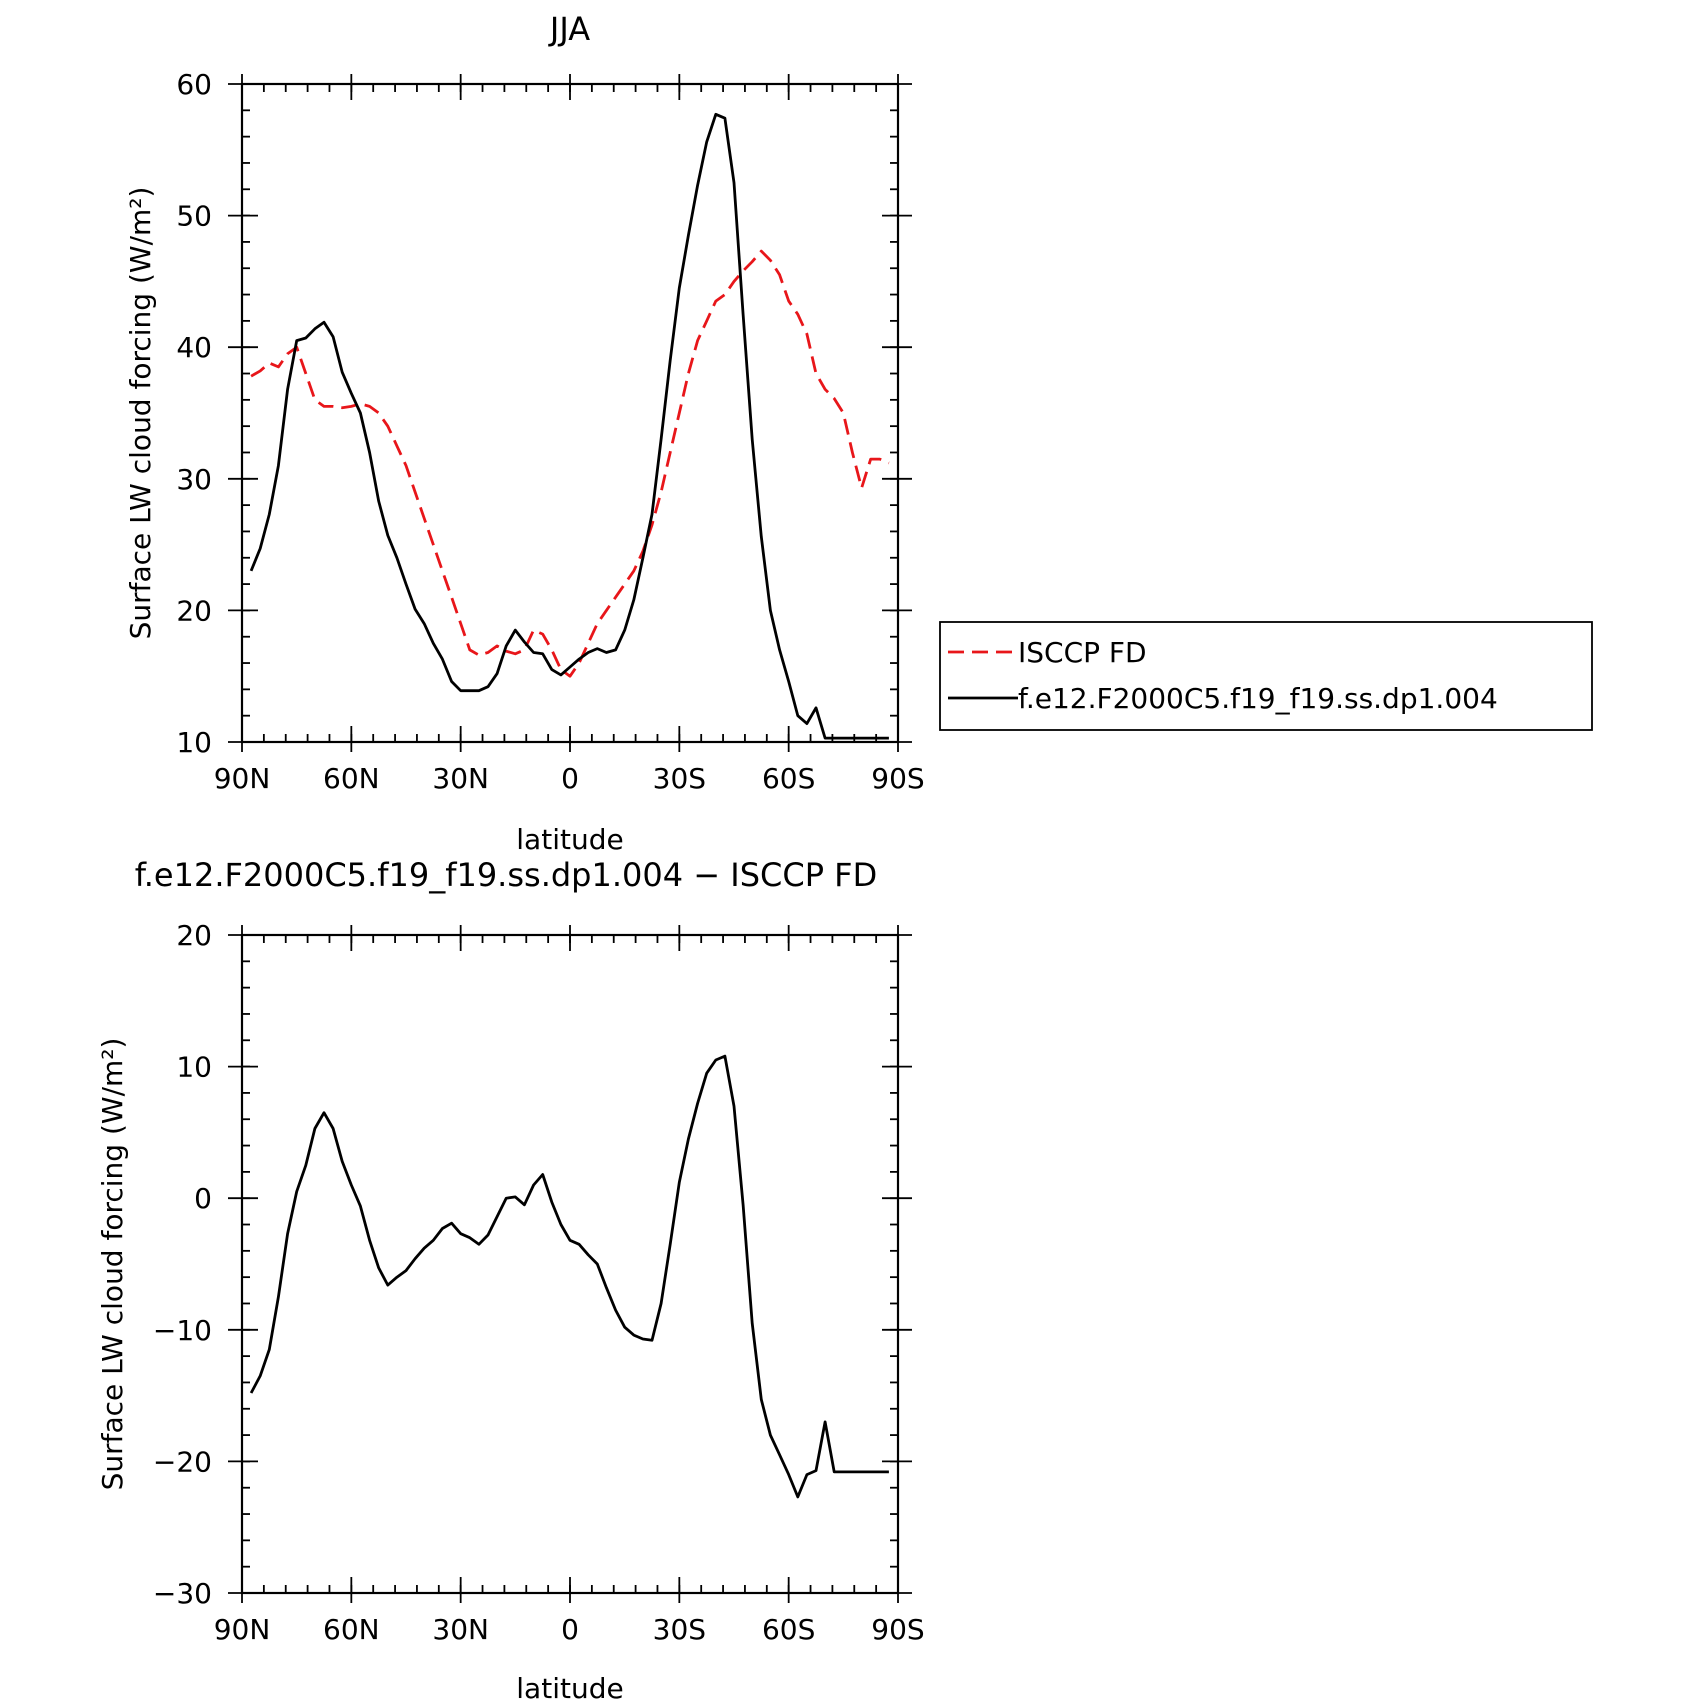 This screenshot has width=1691, height=1703. I want to click on y-tick-label: −10, so click(182, 1330).